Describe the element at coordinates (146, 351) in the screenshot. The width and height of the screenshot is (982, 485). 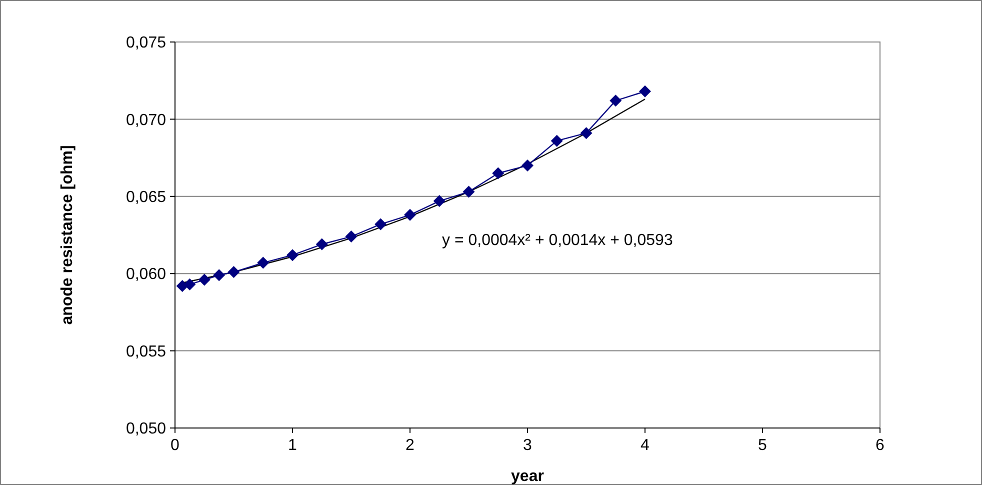
I see `y-tick-label: 0,055` at that location.